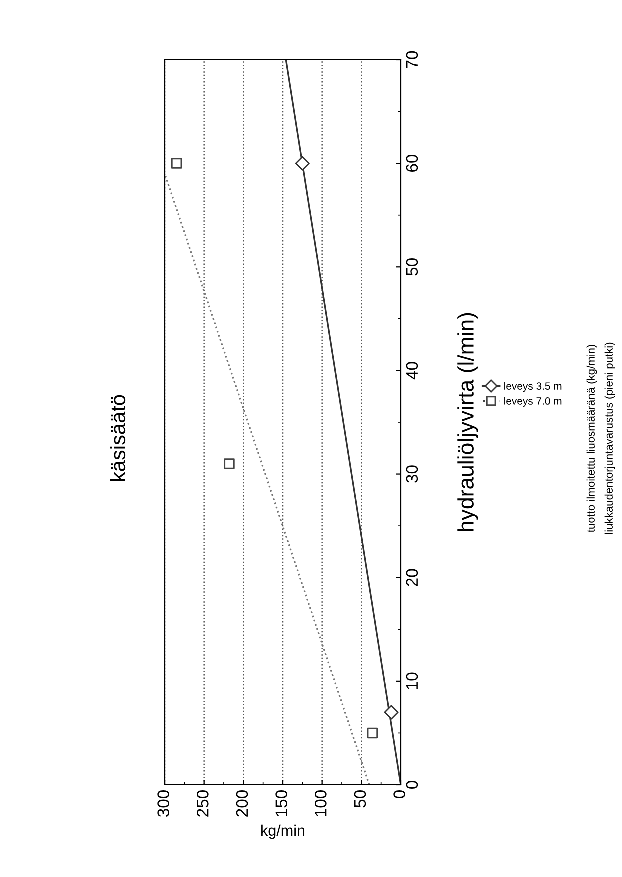  I want to click on text: käsisäätö, so click(118, 438).